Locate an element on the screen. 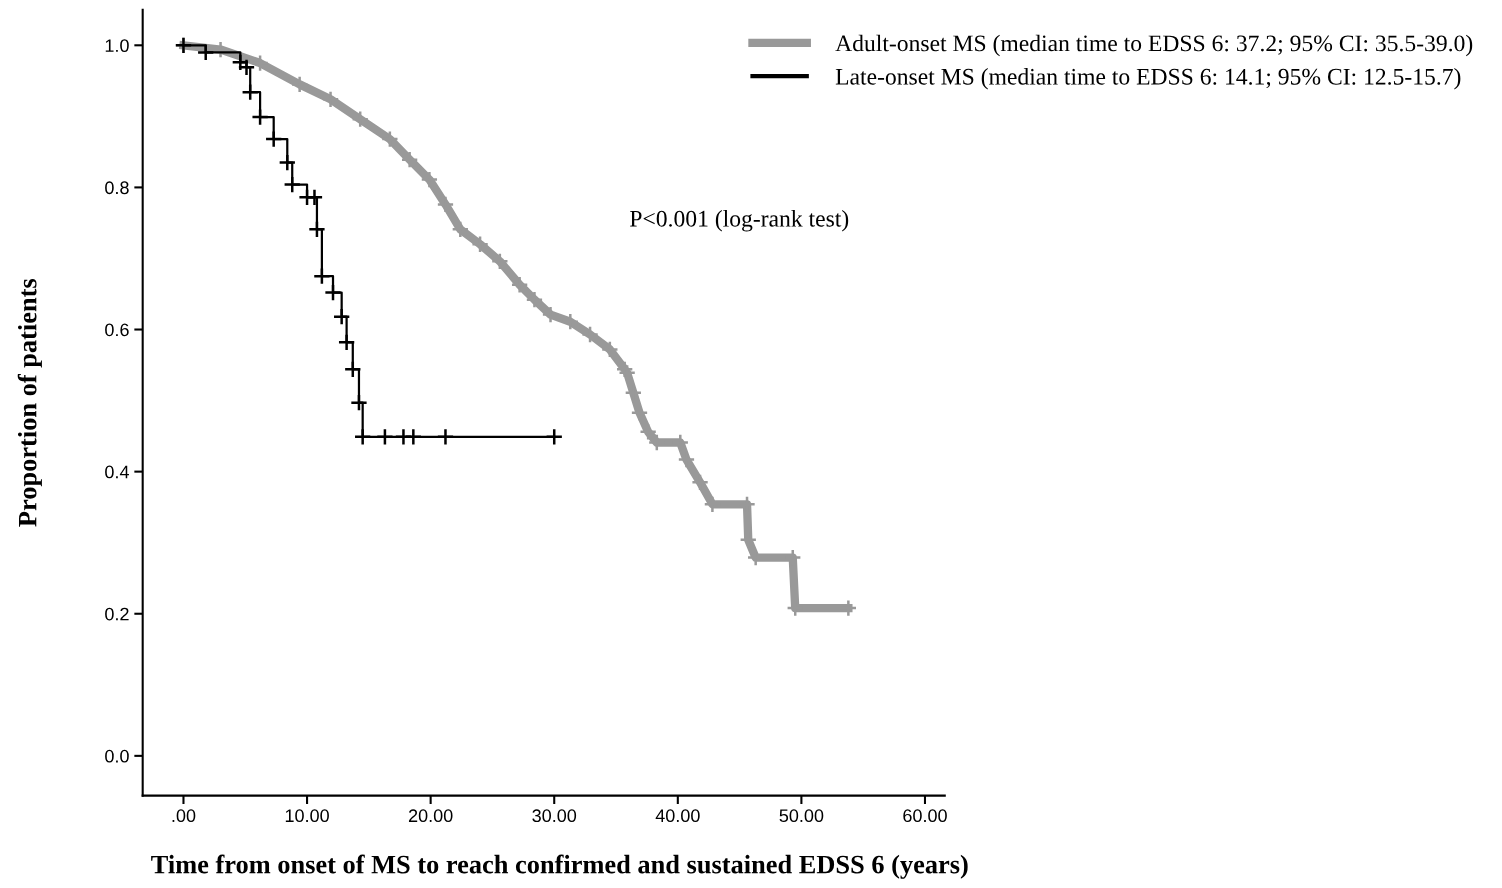 Image resolution: width=1502 pixels, height=888 pixels. x-tick-label: 50.00 is located at coordinates (801, 816).